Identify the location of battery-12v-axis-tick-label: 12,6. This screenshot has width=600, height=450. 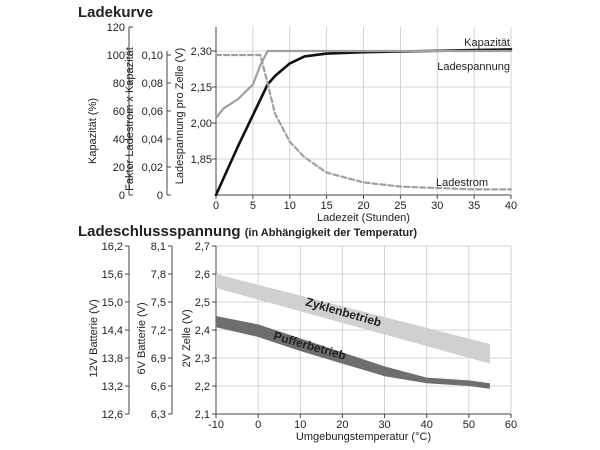
(112, 415).